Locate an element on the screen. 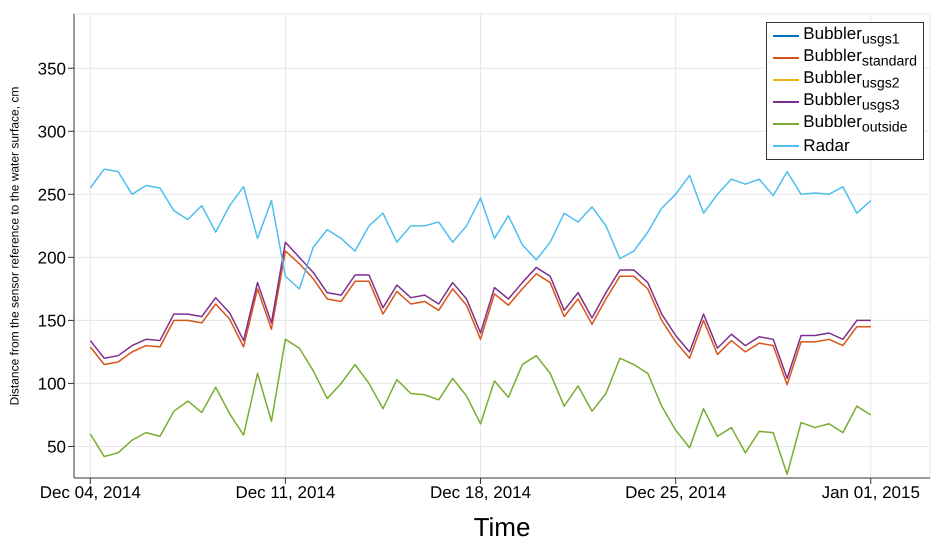 The width and height of the screenshot is (946, 548). legend-label: Bubbler$_{usgs1}$ is located at coordinates (851, 36).